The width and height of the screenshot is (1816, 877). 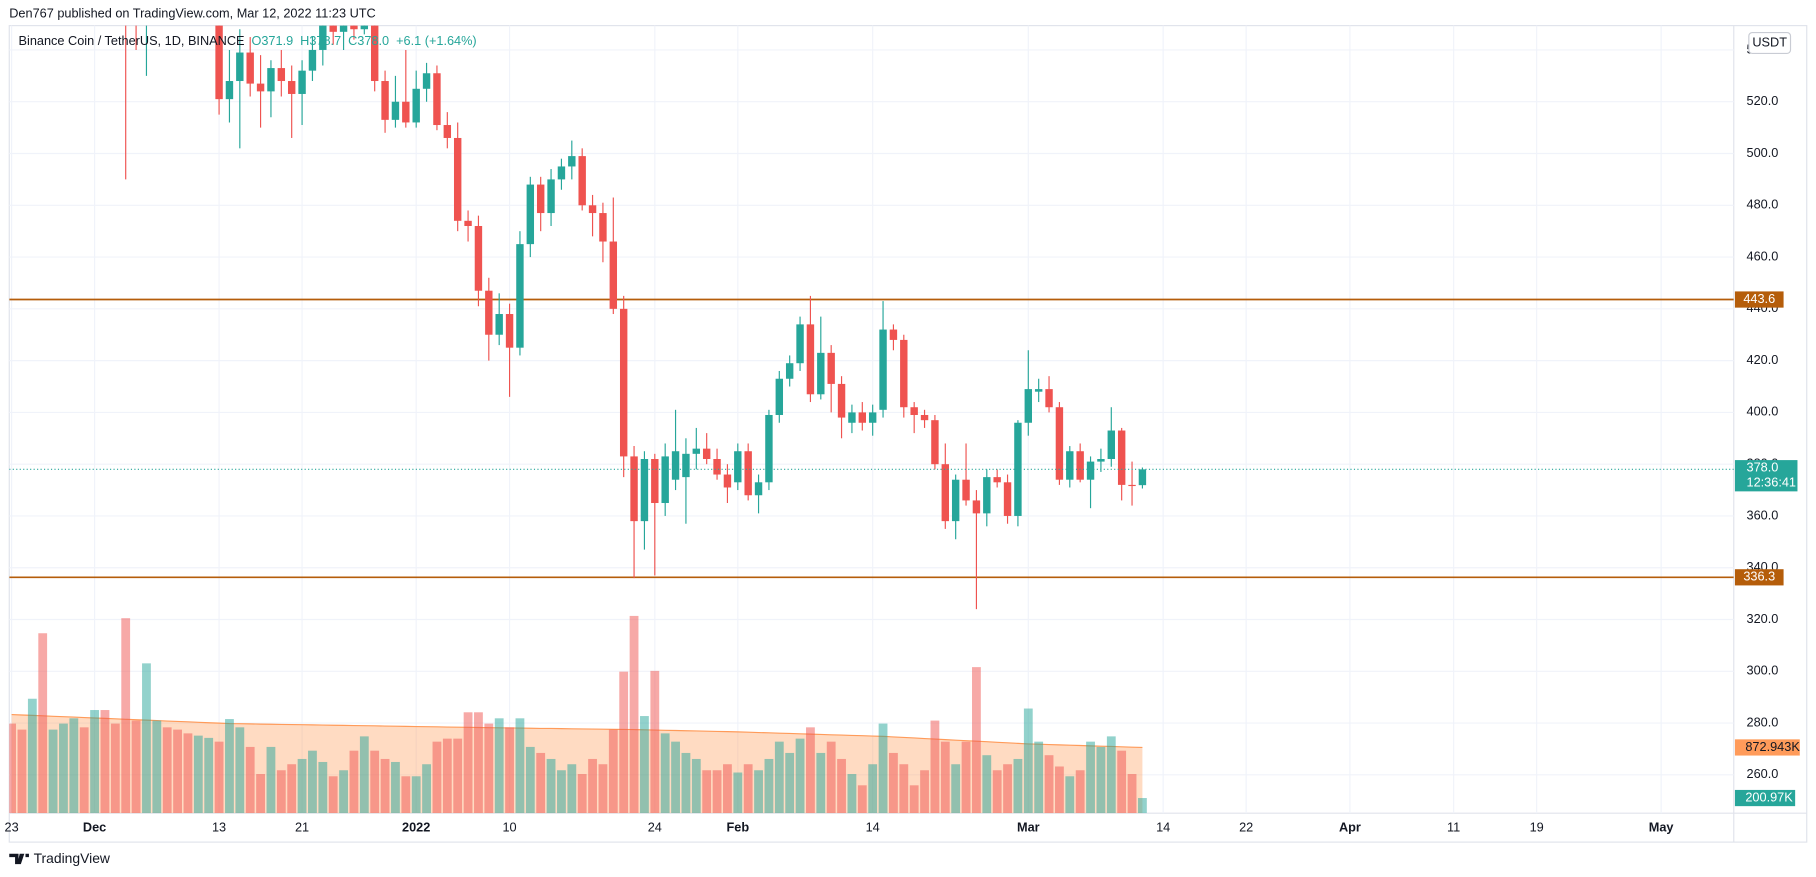 What do you see at coordinates (1763, 618) in the screenshot?
I see `y-tick-label: 320.0` at bounding box center [1763, 618].